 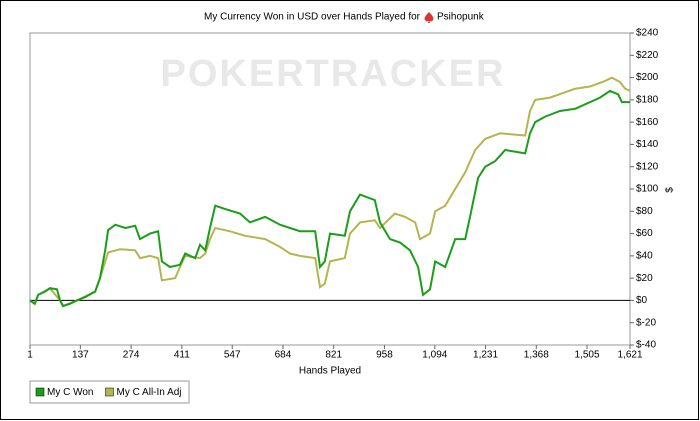 I want to click on player-icon, so click(x=429, y=17).